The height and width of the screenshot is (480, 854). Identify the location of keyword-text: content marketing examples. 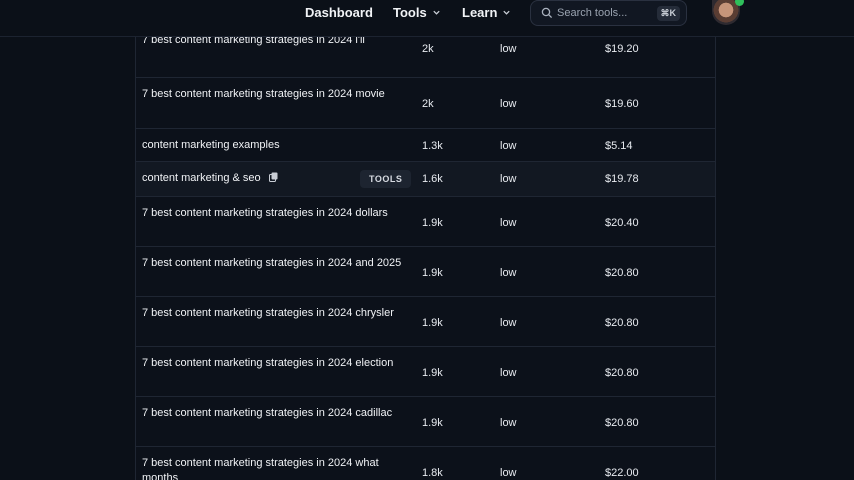
(211, 145).